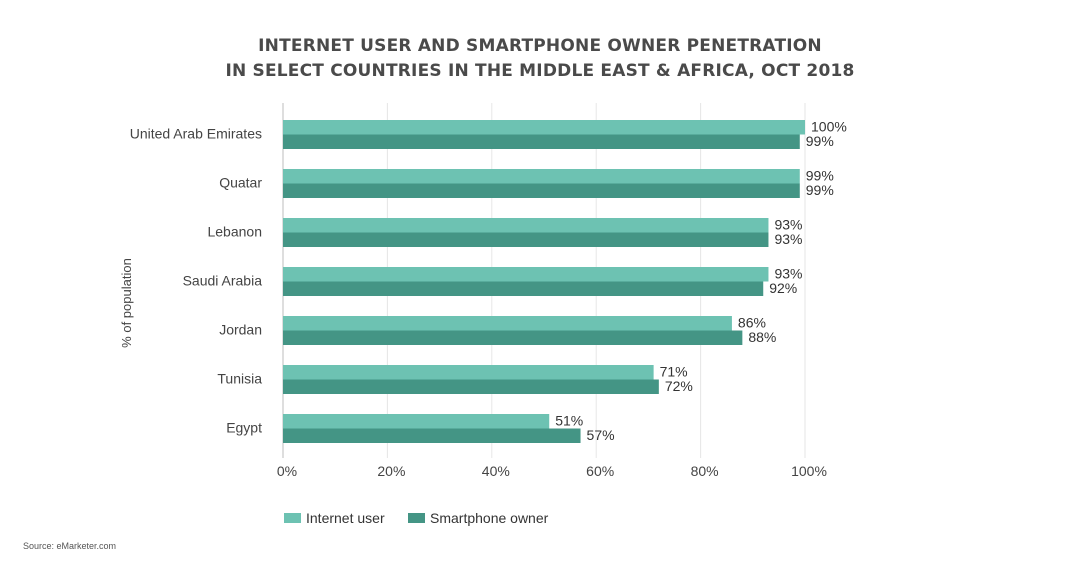  I want to click on legend-label: Internet user, so click(345, 518).